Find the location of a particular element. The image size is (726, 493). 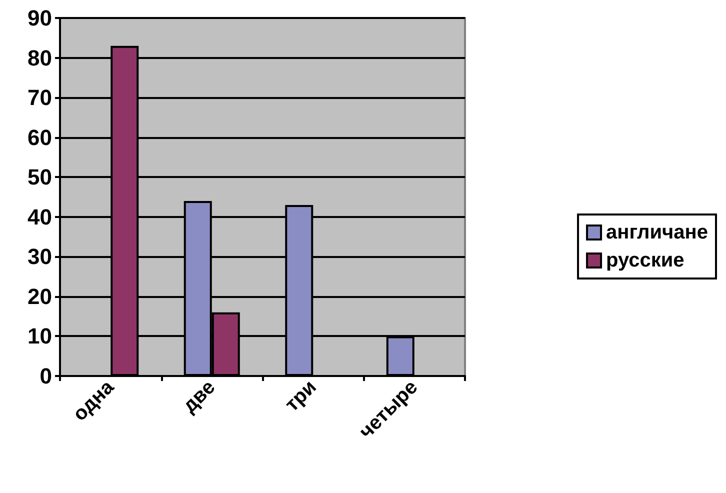

x-tick-label: три is located at coordinates (301, 396).